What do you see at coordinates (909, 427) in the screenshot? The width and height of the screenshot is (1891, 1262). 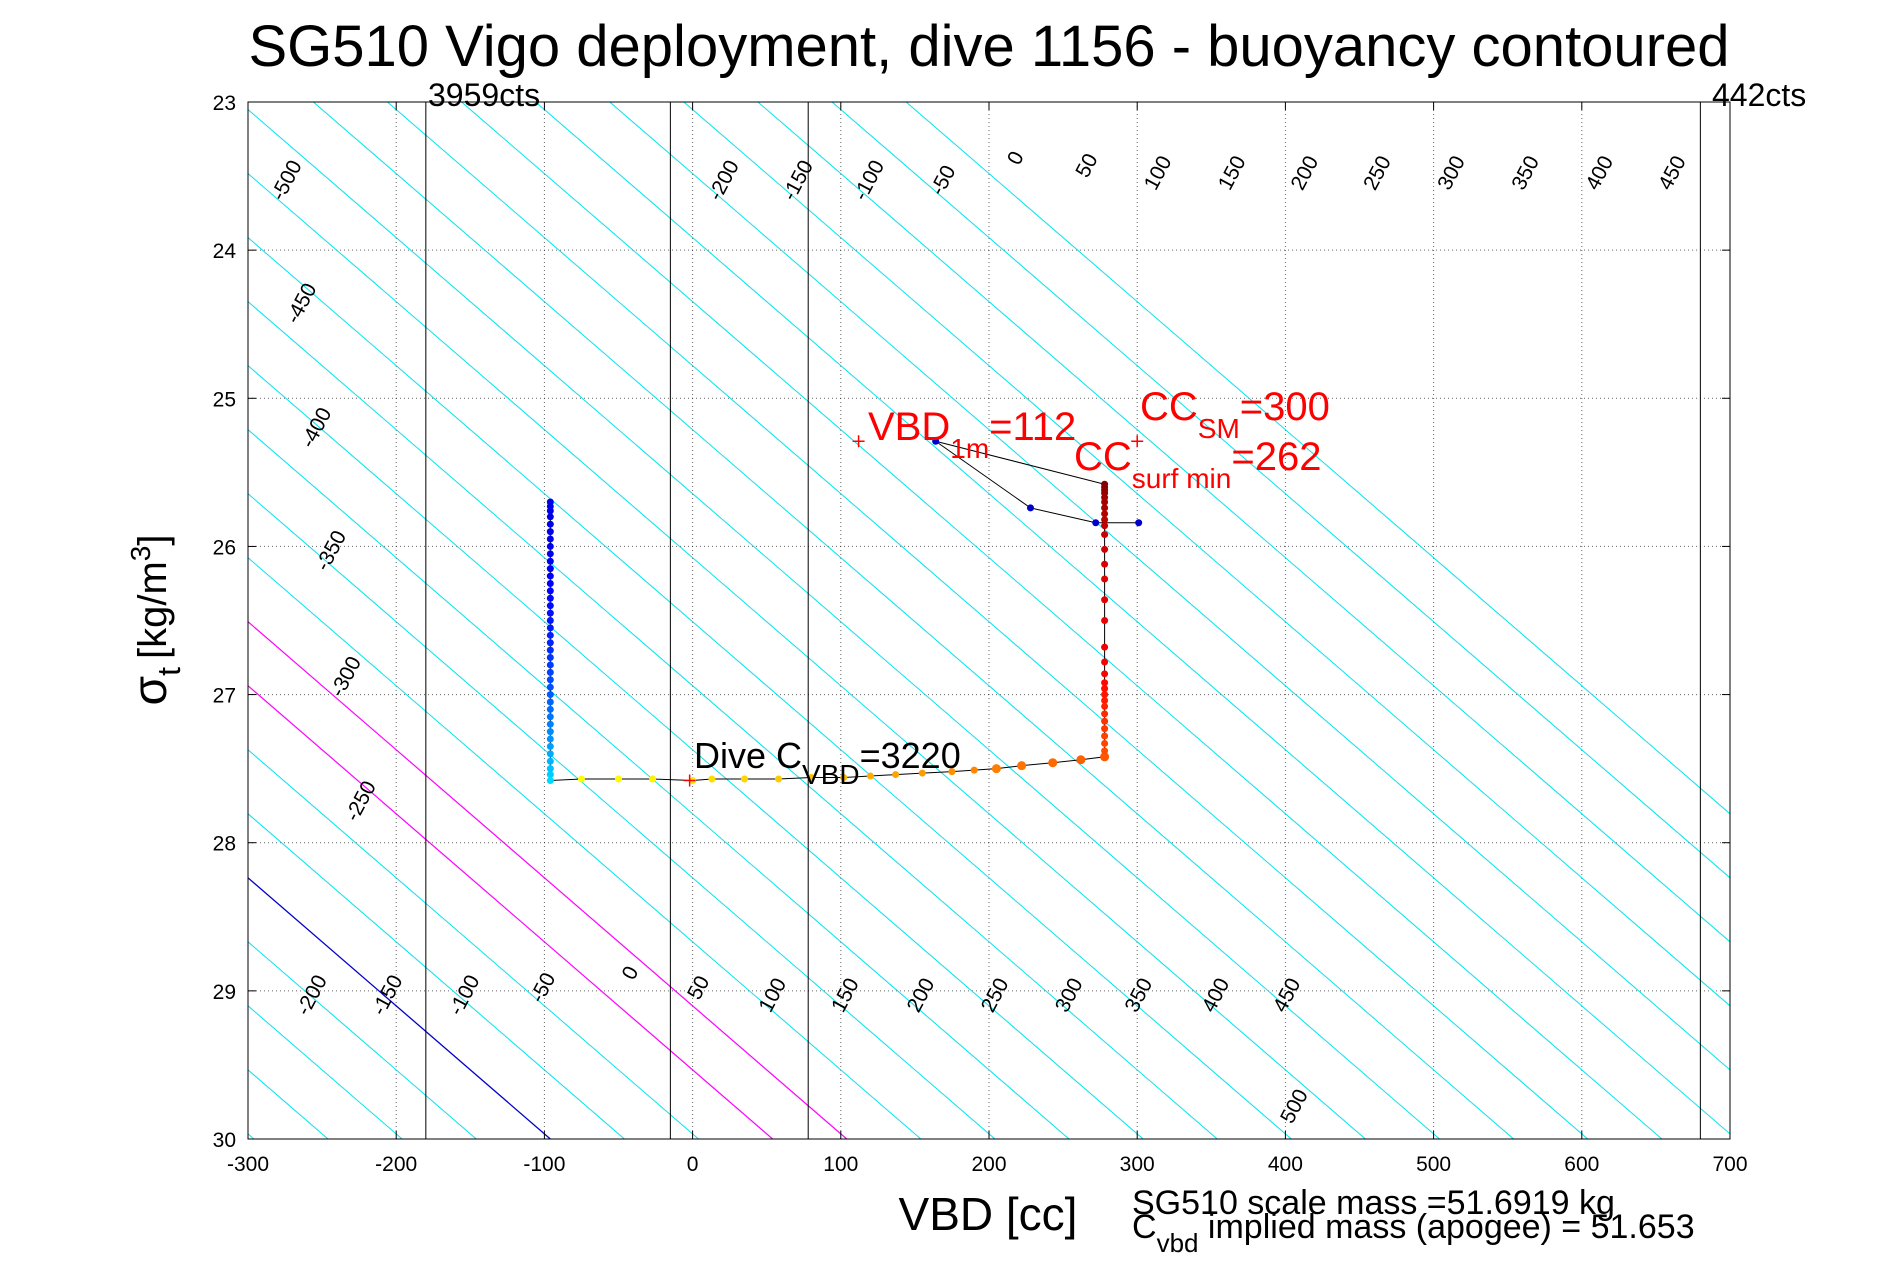 I see `vbd-1m-main: VBD` at bounding box center [909, 427].